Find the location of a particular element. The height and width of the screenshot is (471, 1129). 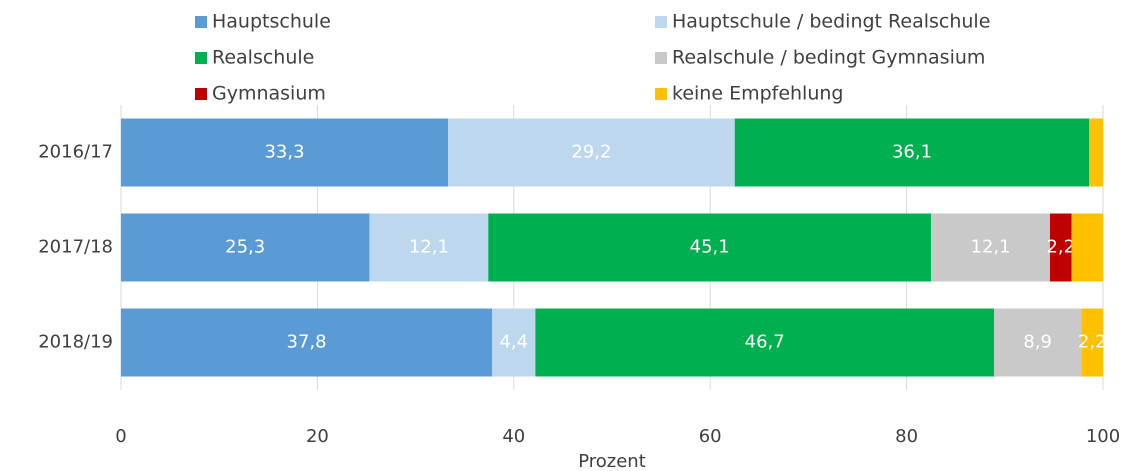

data-label: 29,2 is located at coordinates (591, 152).